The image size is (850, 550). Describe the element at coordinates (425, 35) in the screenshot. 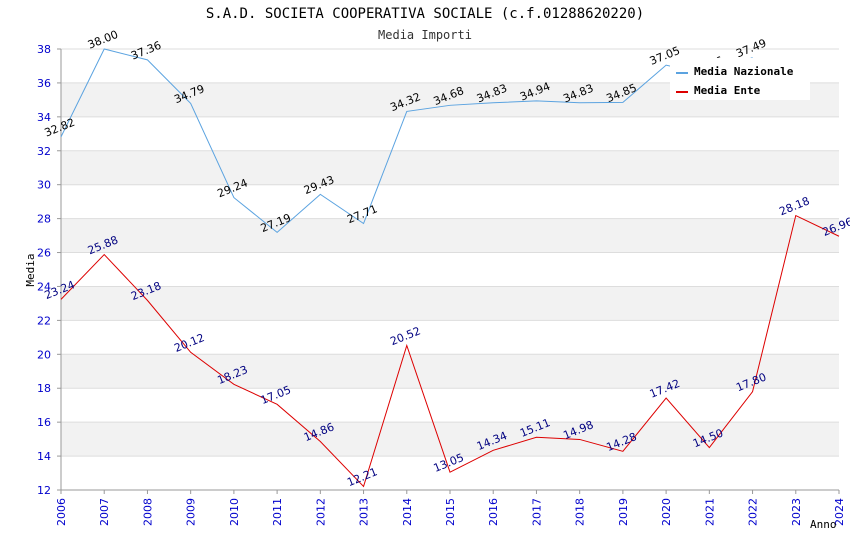

I see `chart-subtitle: Media Importi` at that location.